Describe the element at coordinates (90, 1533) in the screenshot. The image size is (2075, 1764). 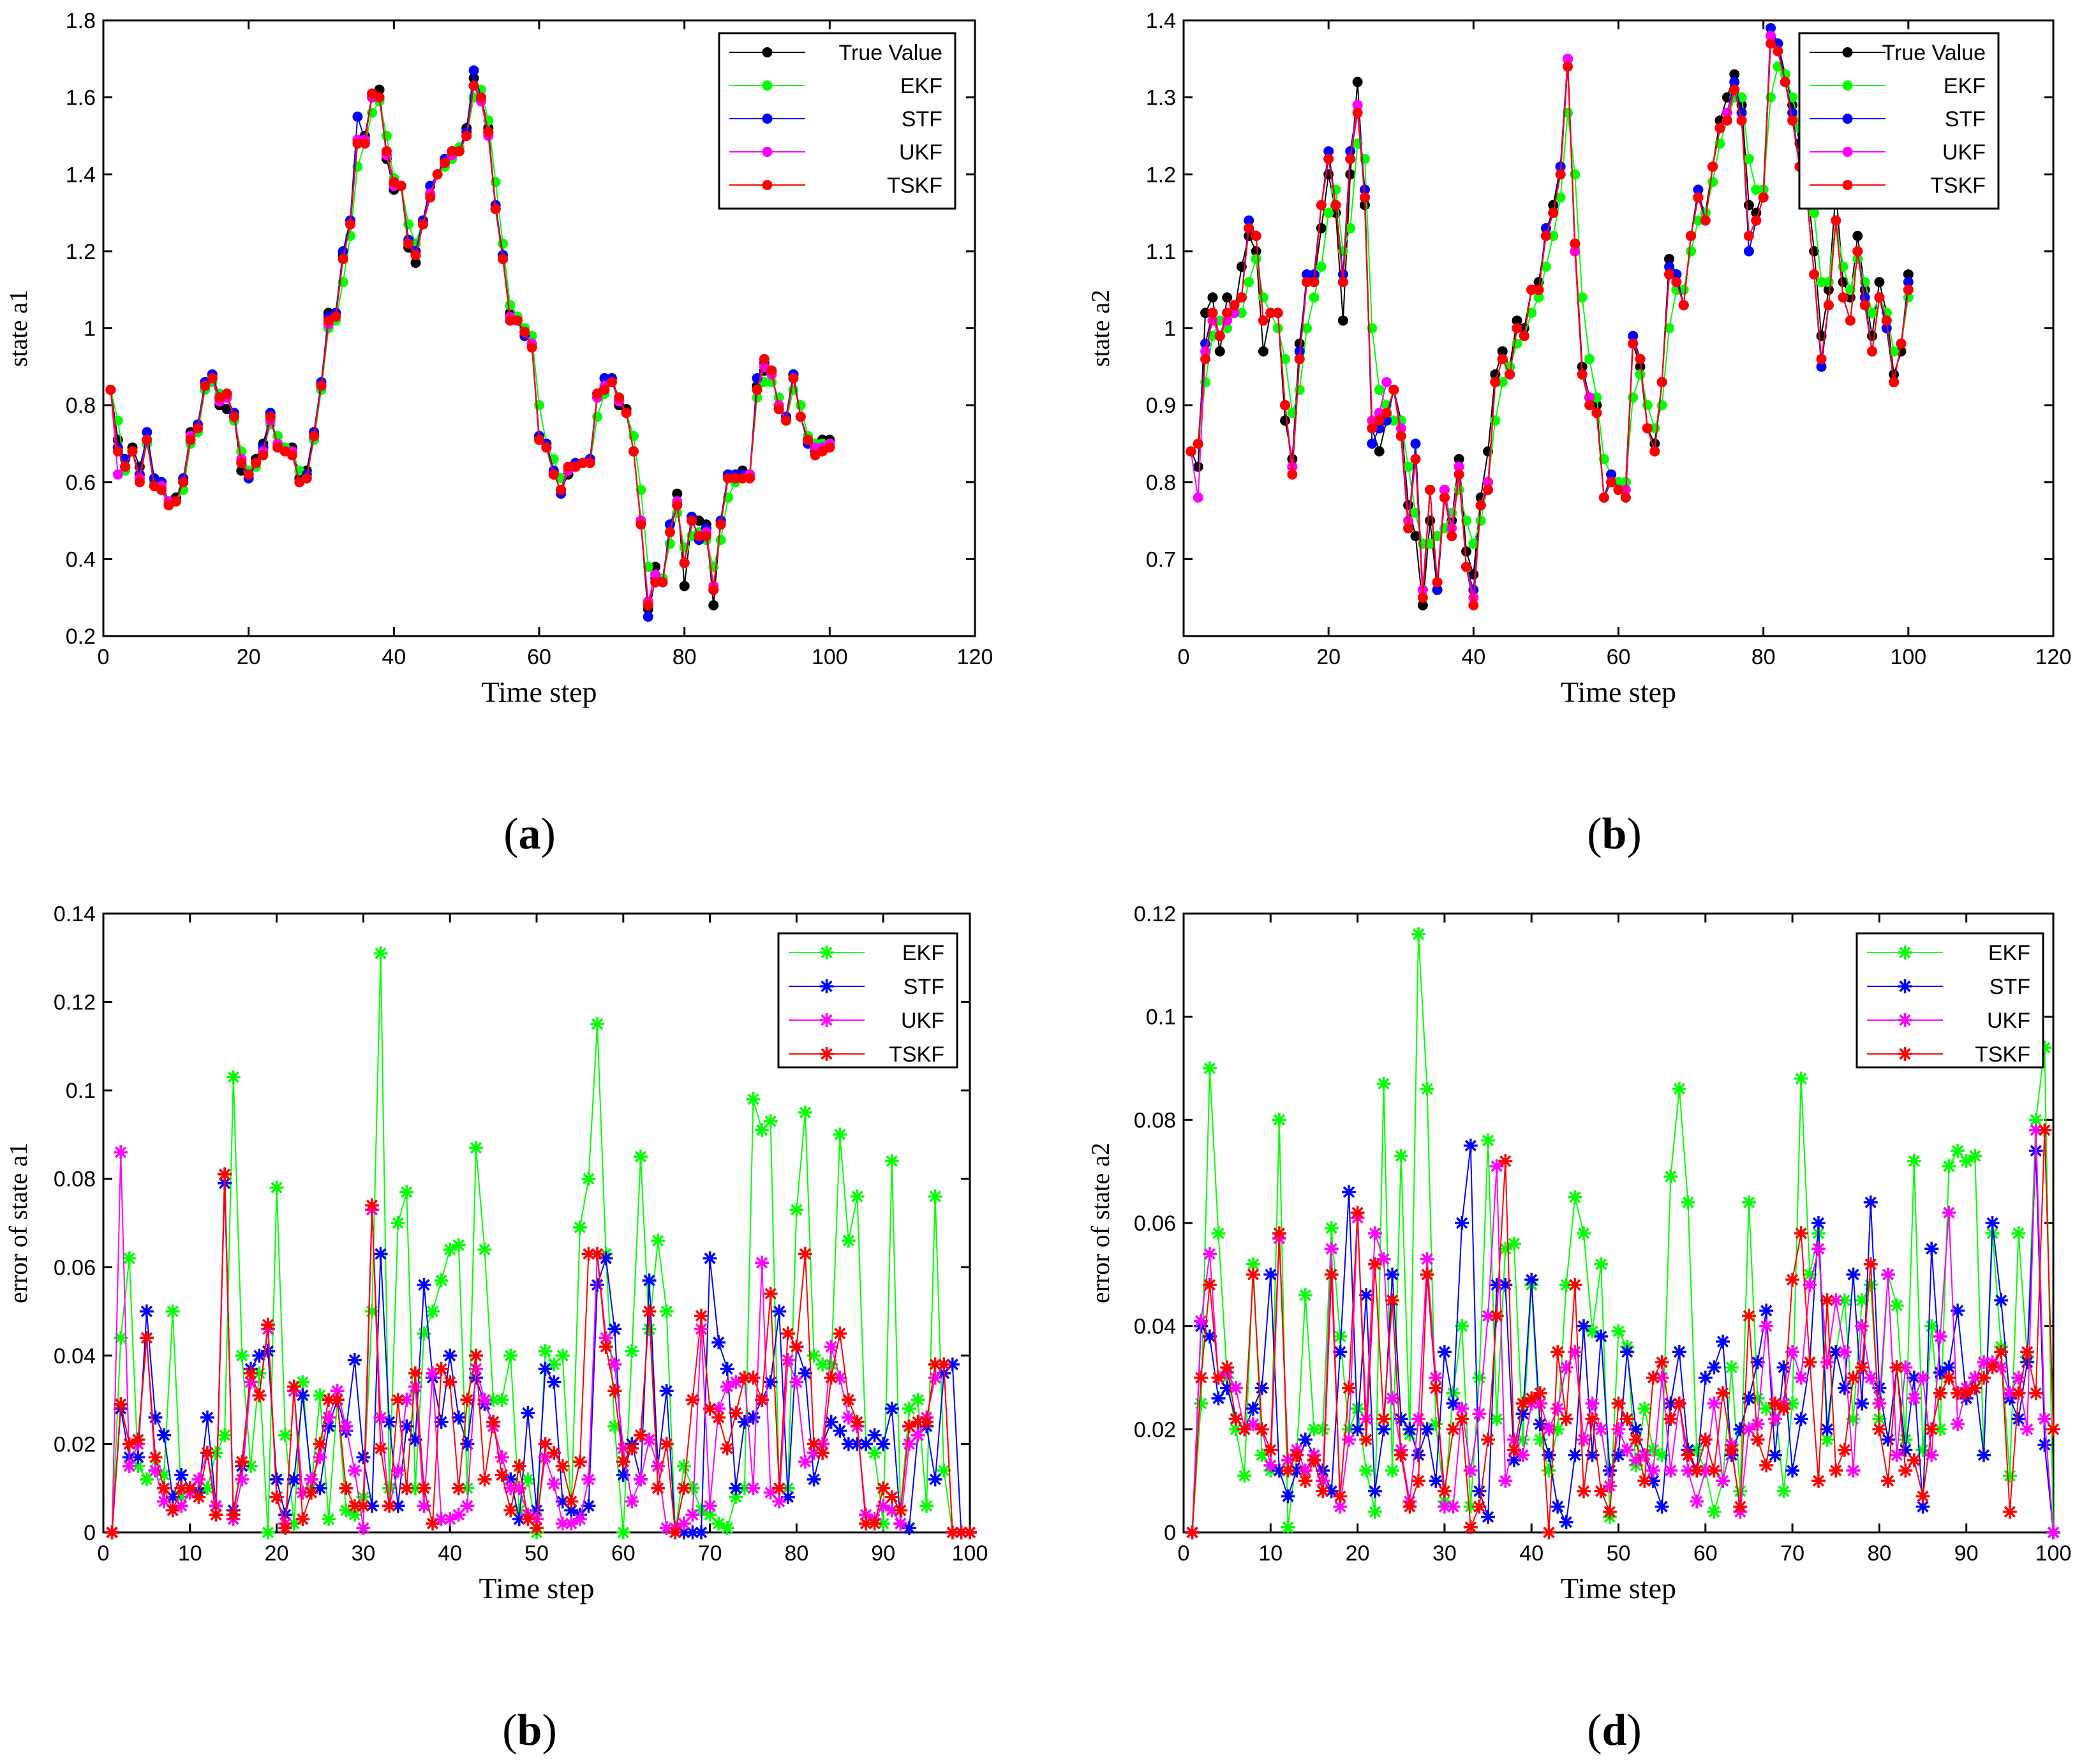
I see `y-tick-label: 0` at that location.